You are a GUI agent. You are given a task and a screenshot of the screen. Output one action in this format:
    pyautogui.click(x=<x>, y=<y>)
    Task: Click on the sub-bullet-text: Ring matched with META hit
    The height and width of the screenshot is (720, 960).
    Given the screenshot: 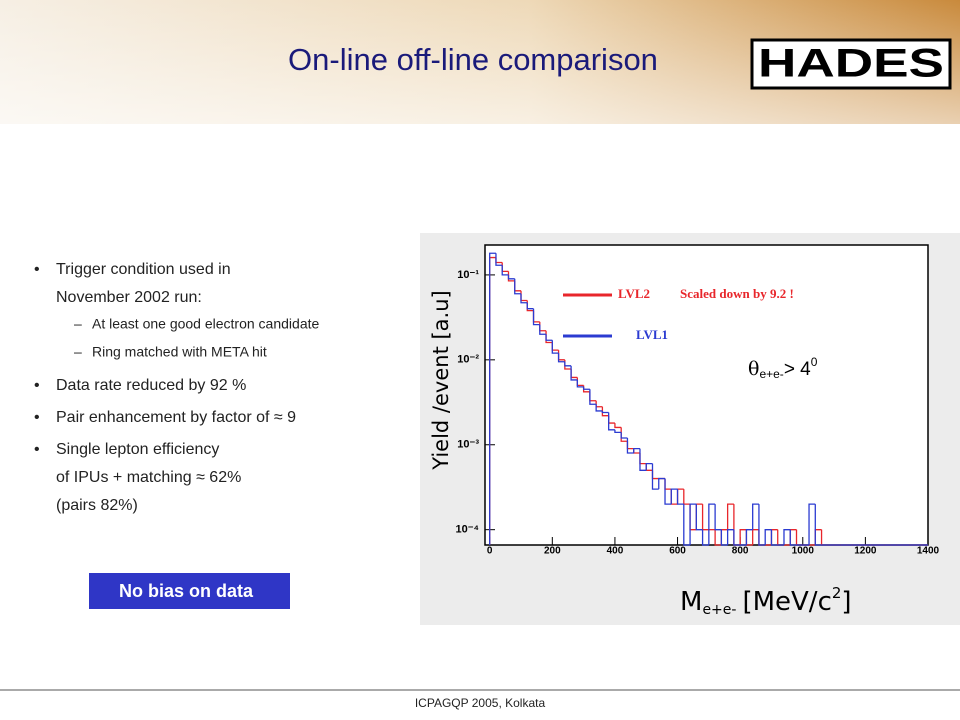 What is the action you would take?
    pyautogui.click(x=179, y=352)
    